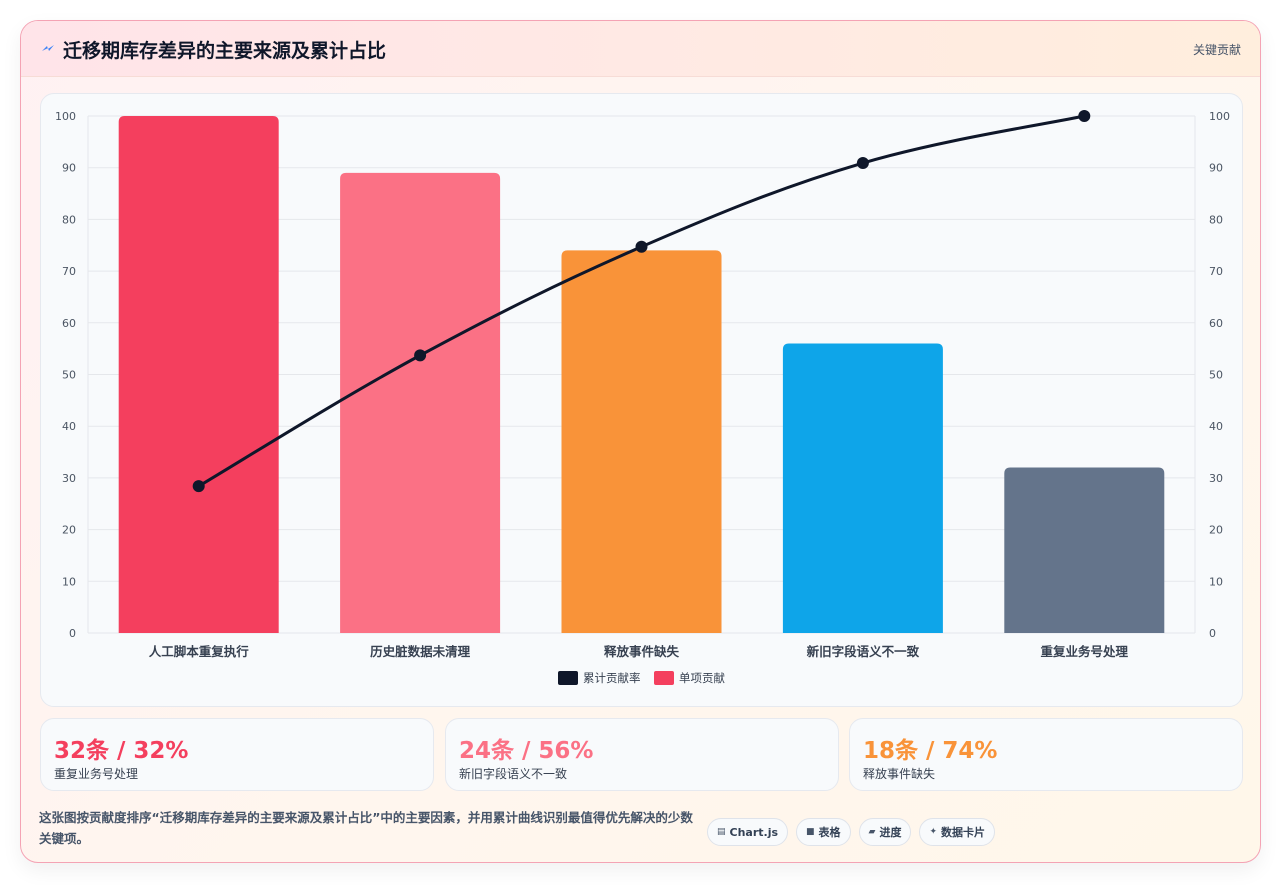 The width and height of the screenshot is (1282, 885). What do you see at coordinates (1216, 323) in the screenshot?
I see `y2-tick-label: 60` at bounding box center [1216, 323].